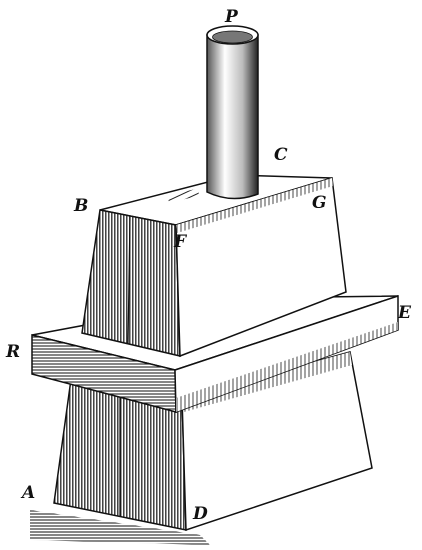 The image size is (422, 550). I want to click on ground-shadow, so click(120, 527).